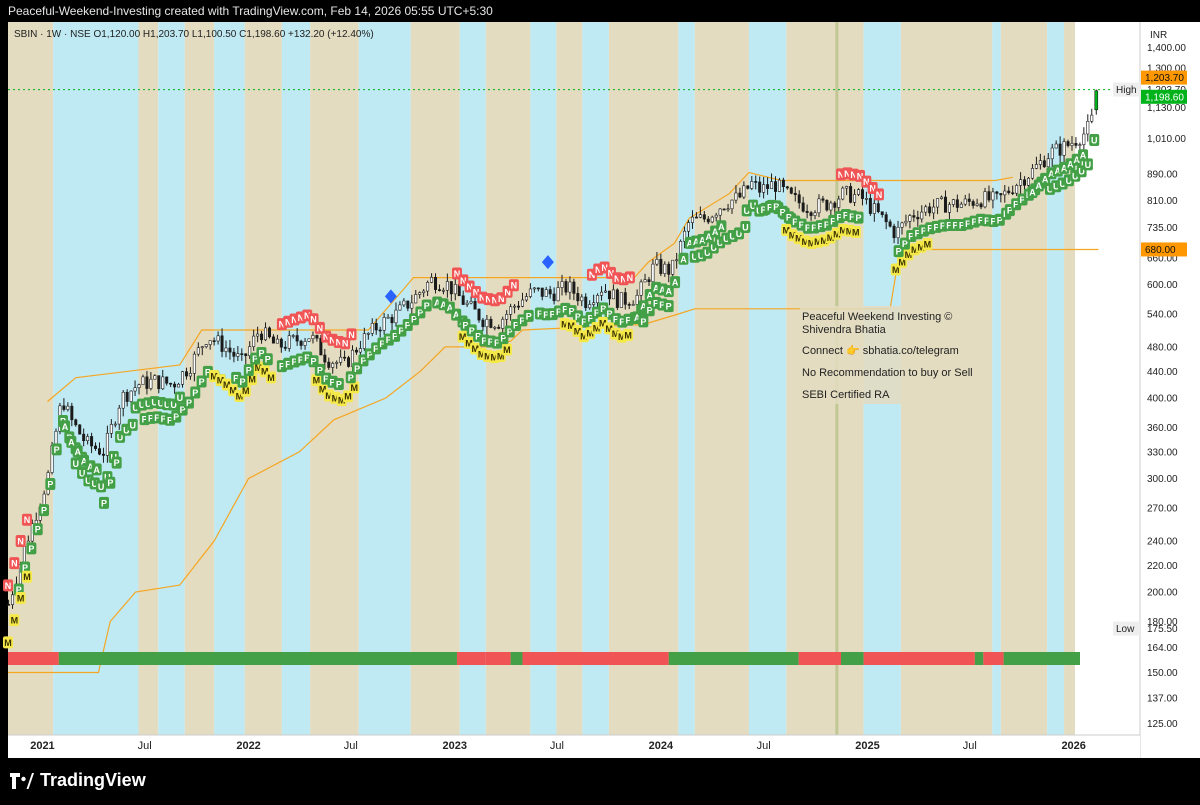 The height and width of the screenshot is (805, 1200). Describe the element at coordinates (1162, 622) in the screenshot. I see `y-tick-label: 180.00` at that location.